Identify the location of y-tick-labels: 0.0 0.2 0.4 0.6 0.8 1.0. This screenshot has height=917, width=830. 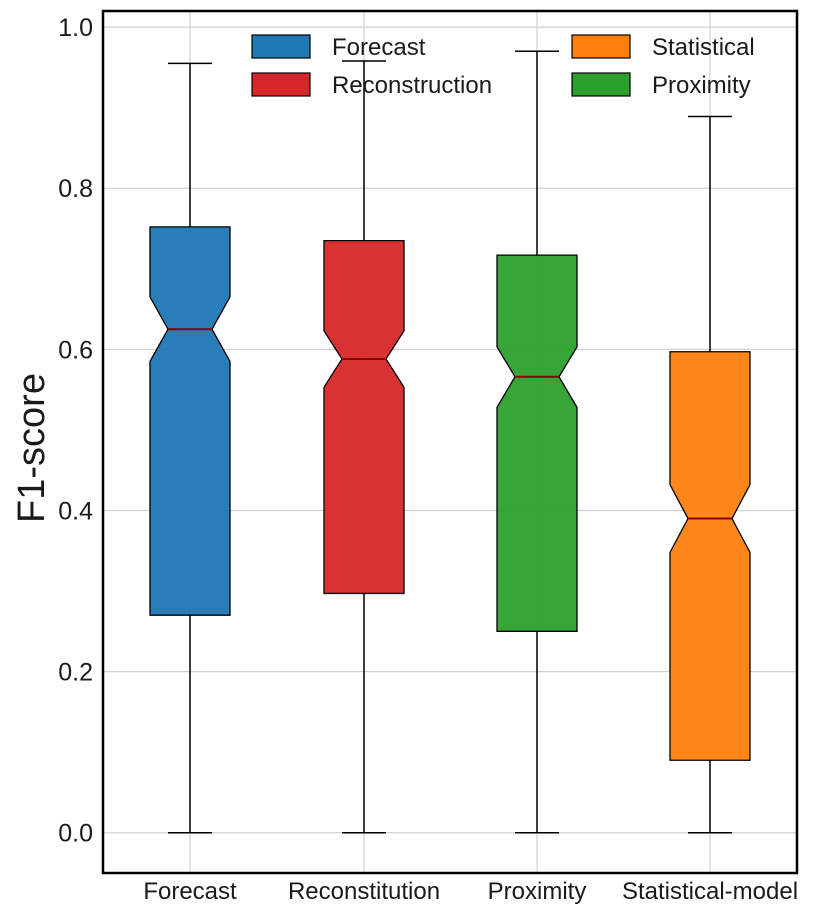
(75, 431).